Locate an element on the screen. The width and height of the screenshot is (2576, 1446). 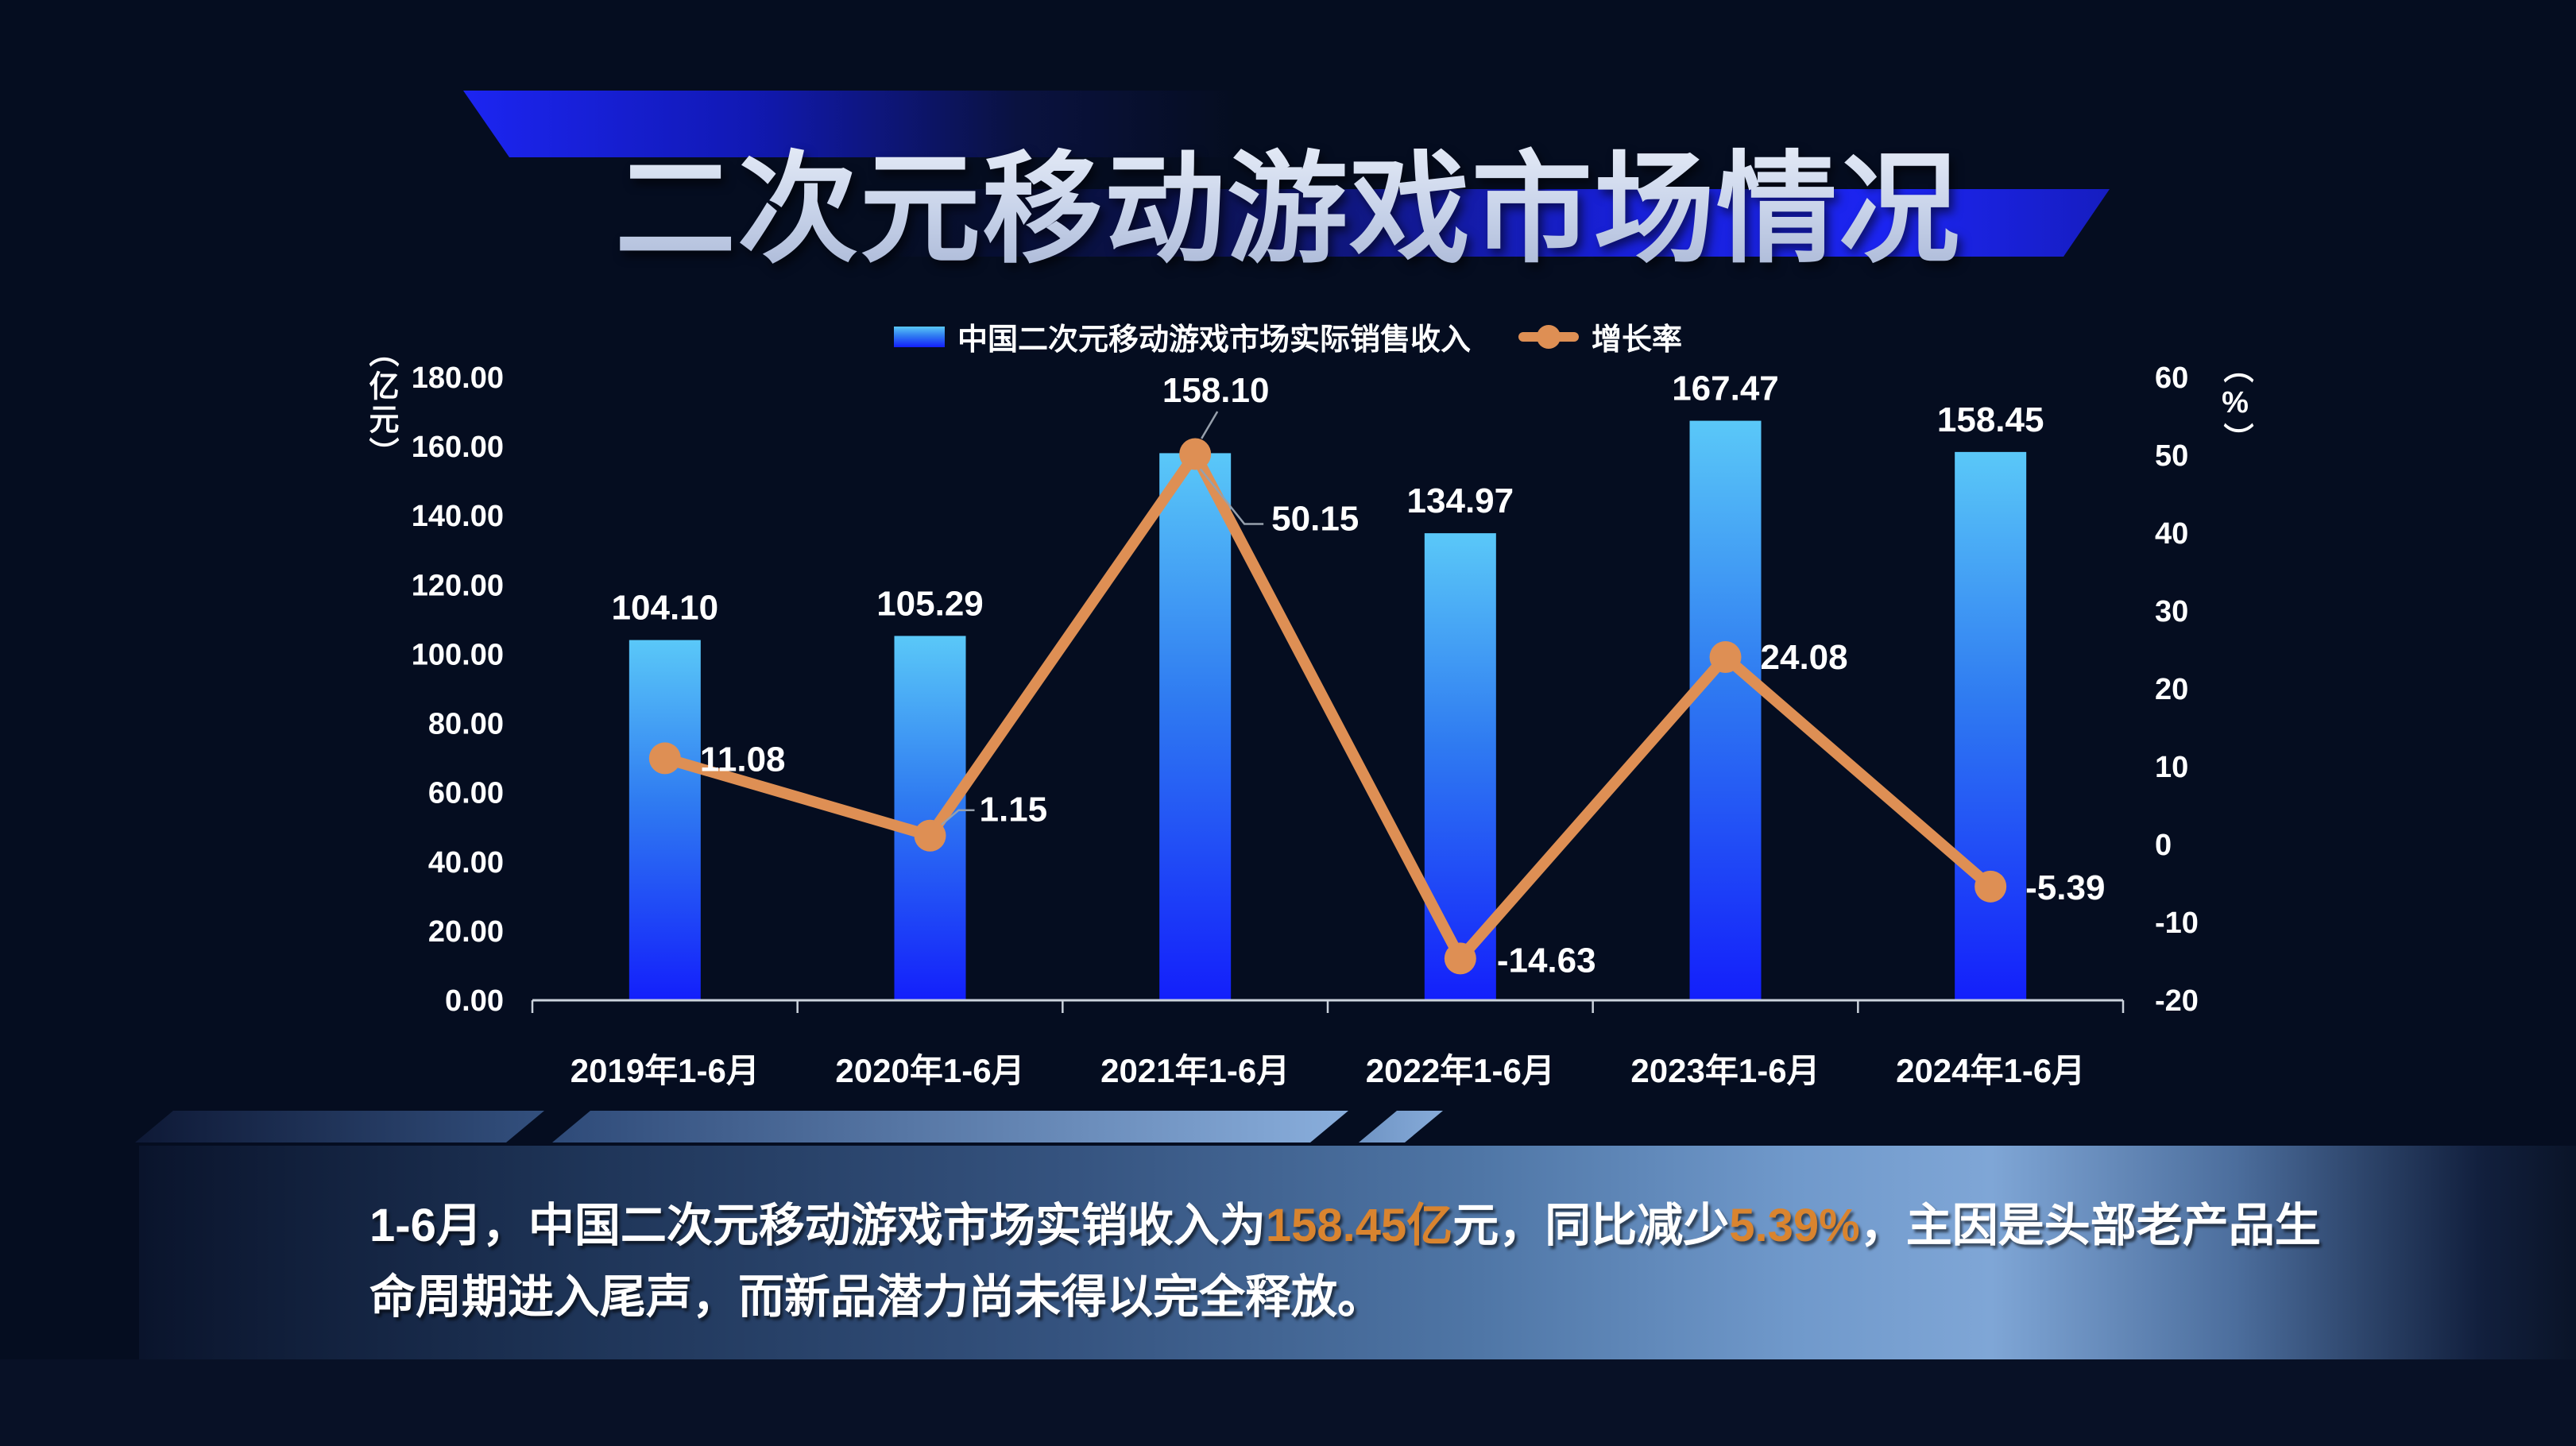
line-marker-icon is located at coordinates (1549, 336).